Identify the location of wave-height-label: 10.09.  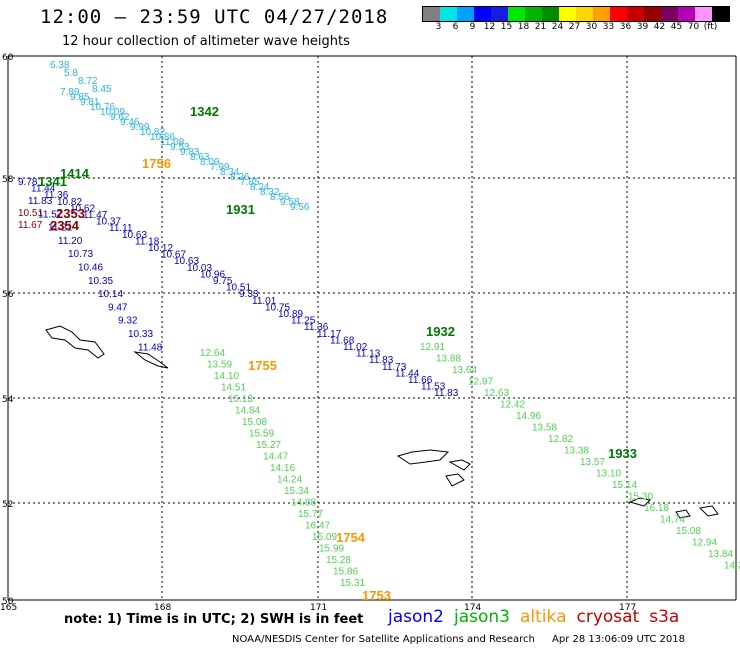
(112, 112).